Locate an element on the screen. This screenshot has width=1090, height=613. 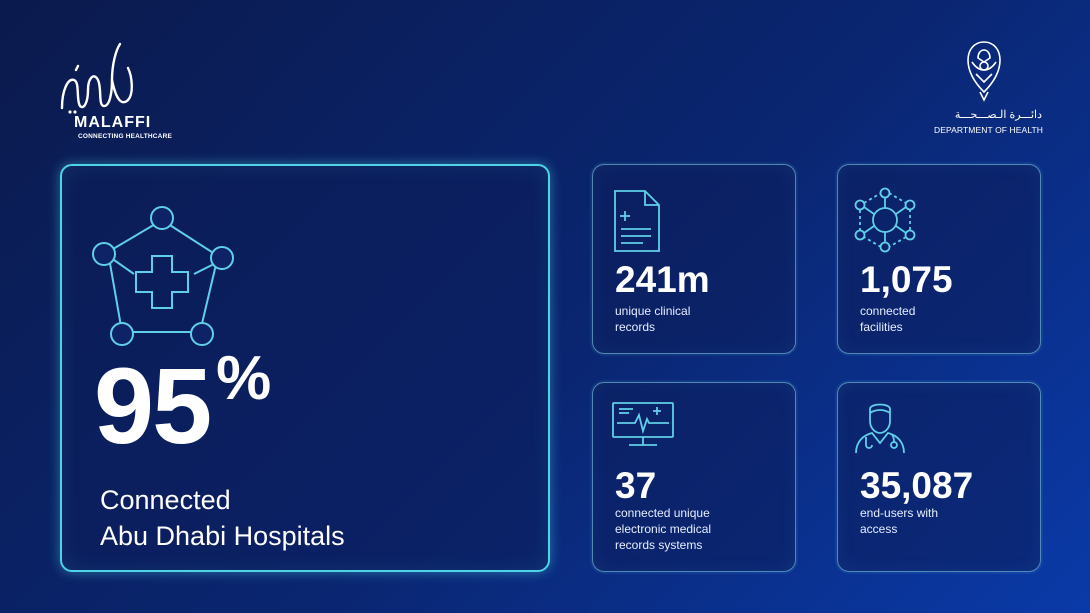
falcon-emblem-icon is located at coordinates (984, 71).